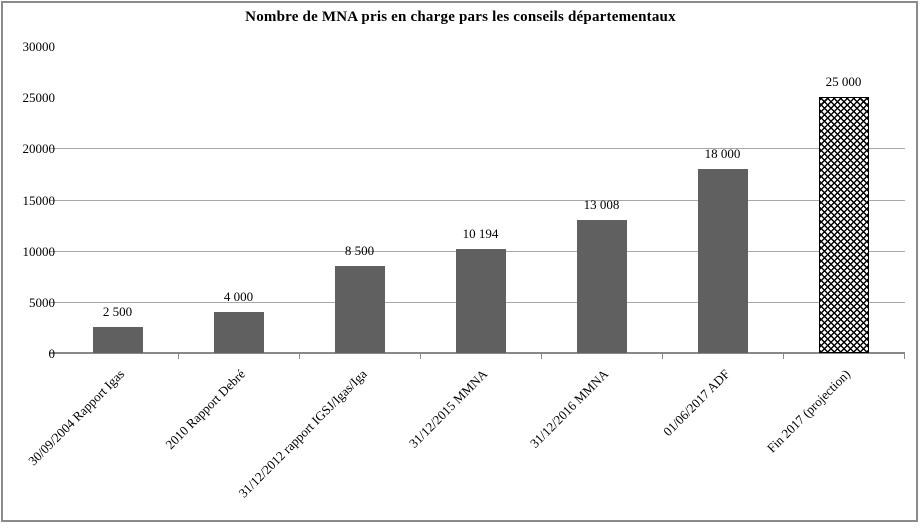 The height and width of the screenshot is (530, 921). What do you see at coordinates (39, 98) in the screenshot?
I see `y-axis-tick-label: 25000` at bounding box center [39, 98].